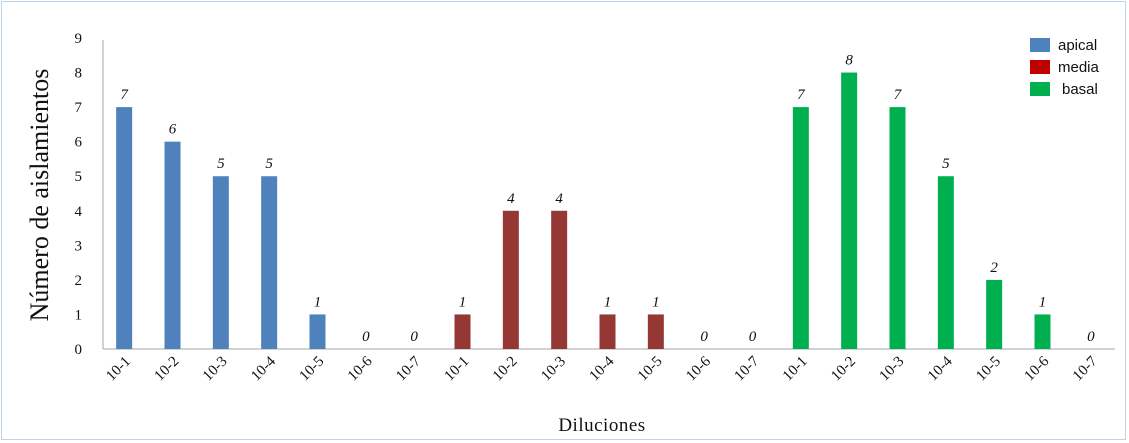 The image size is (1129, 443). Describe the element at coordinates (1040, 89) in the screenshot. I see `legend-swatch-basal` at that location.